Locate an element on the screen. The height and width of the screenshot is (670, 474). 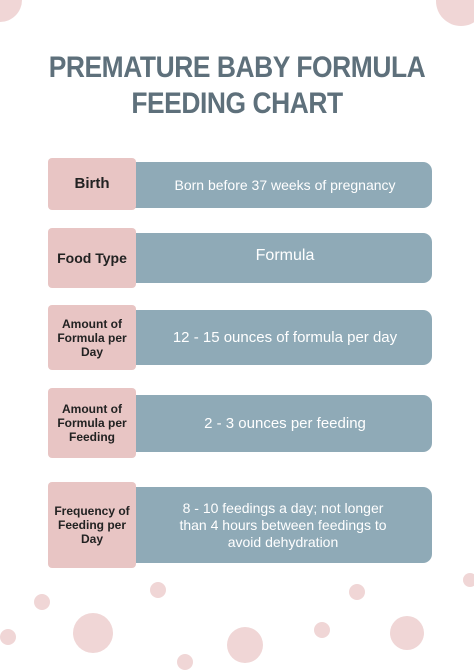
value-bar: 2 - 3 ounces per feeding is located at coordinates (281, 423).